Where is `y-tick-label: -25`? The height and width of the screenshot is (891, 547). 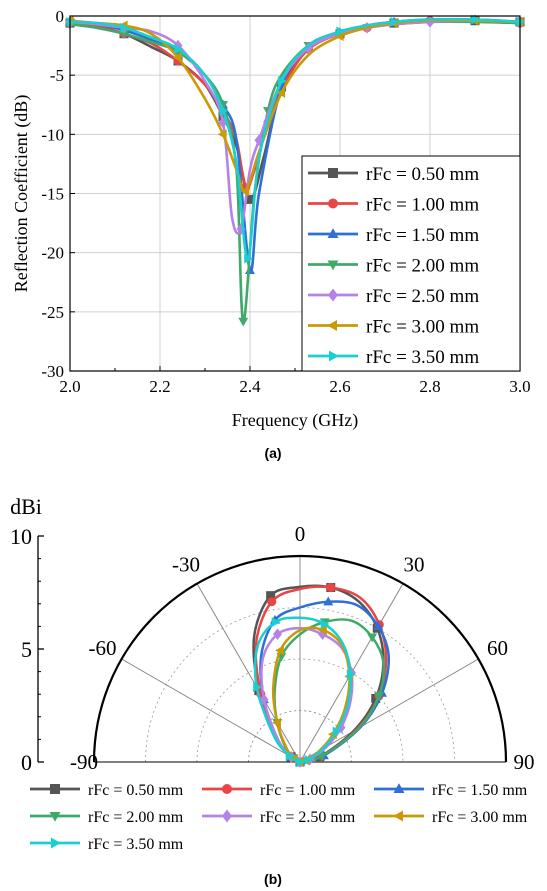 y-tick-label: -25 is located at coordinates (52, 312).